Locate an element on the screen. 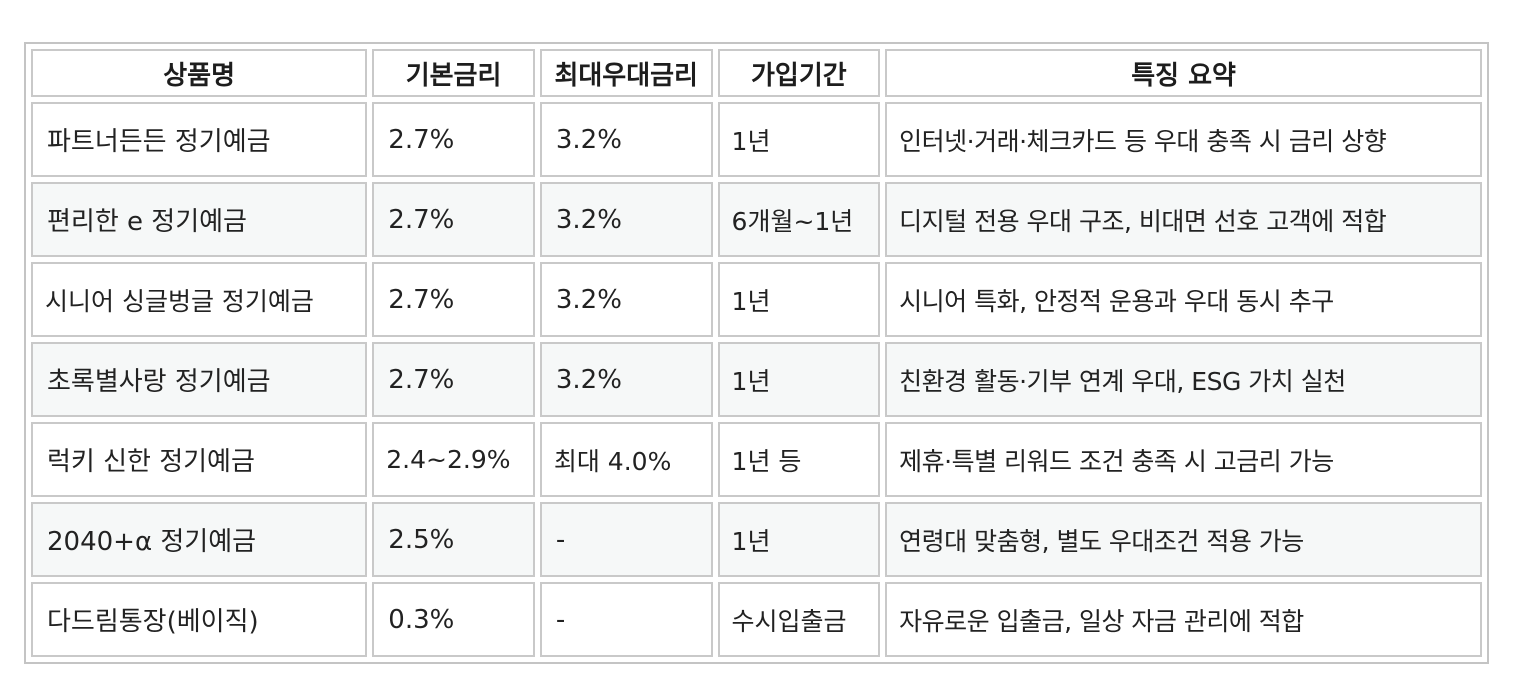  cell-term: 수시입출금 is located at coordinates (799, 619).